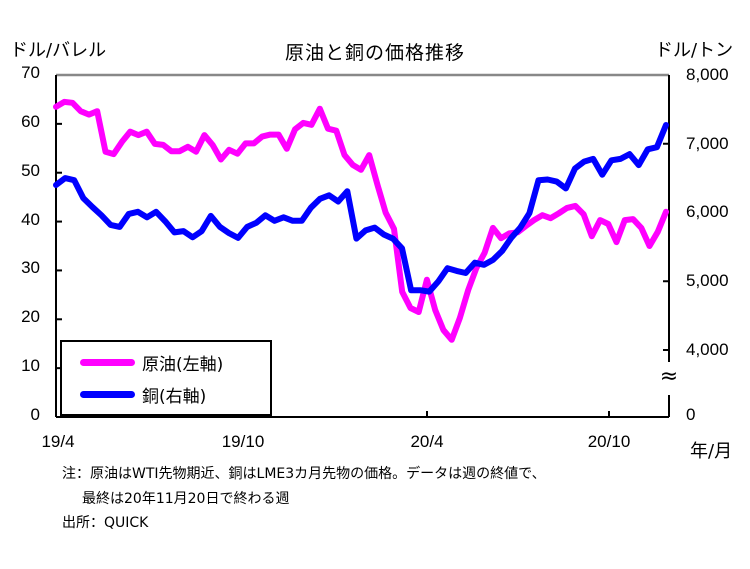 Image resolution: width=750 pixels, height=569 pixels. Describe the element at coordinates (707, 211) in the screenshot. I see `right-tick-label: 6,000` at that location.